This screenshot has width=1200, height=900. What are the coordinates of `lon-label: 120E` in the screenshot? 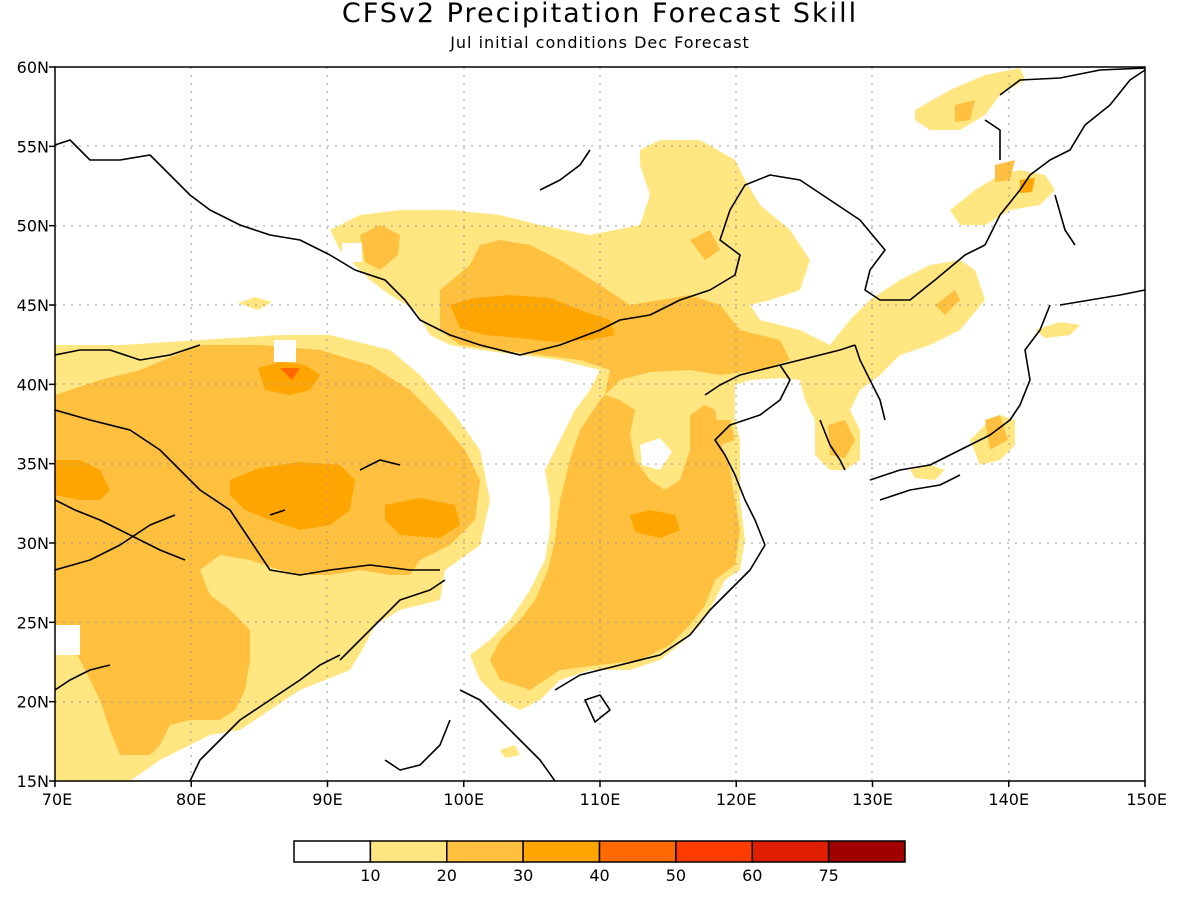 It's located at (736, 799).